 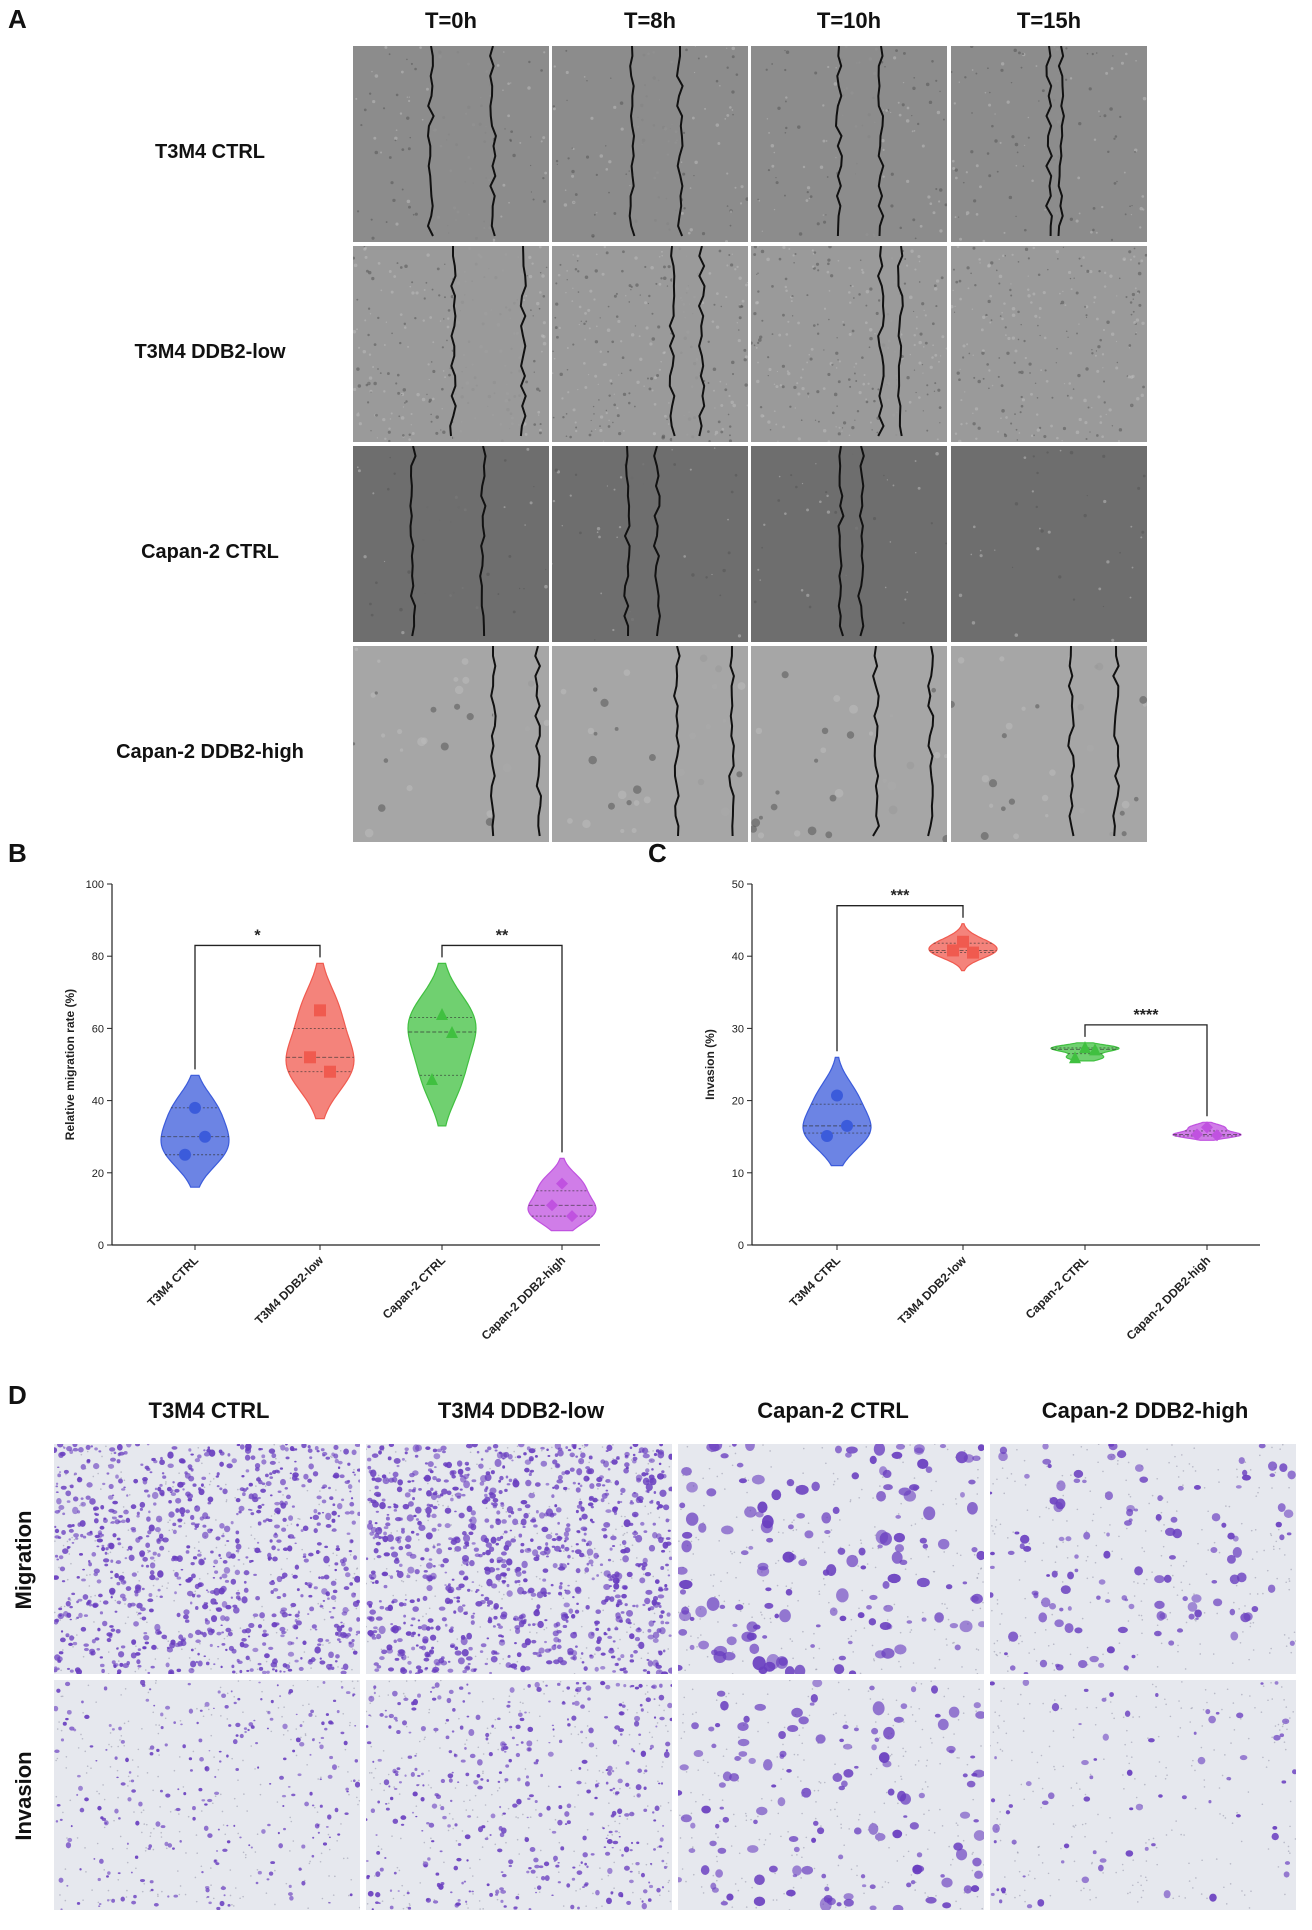 What do you see at coordinates (650, 20) in the screenshot?
I see `time-label: T=8h` at bounding box center [650, 20].